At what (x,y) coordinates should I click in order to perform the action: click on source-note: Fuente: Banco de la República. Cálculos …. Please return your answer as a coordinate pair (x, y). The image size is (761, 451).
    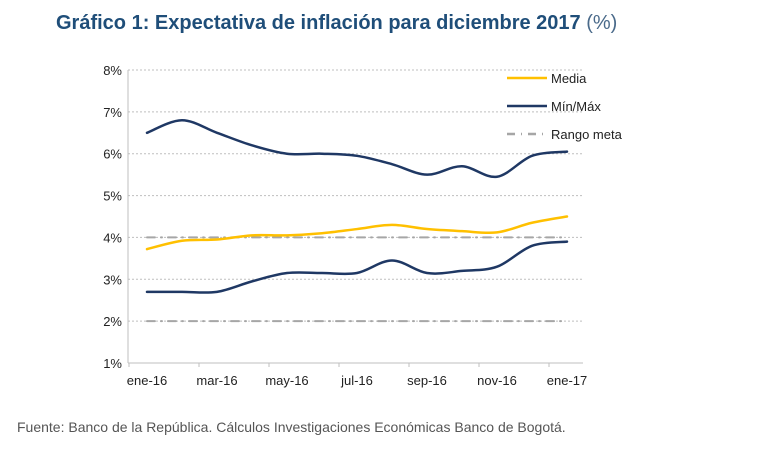
    Looking at the image, I should click on (291, 427).